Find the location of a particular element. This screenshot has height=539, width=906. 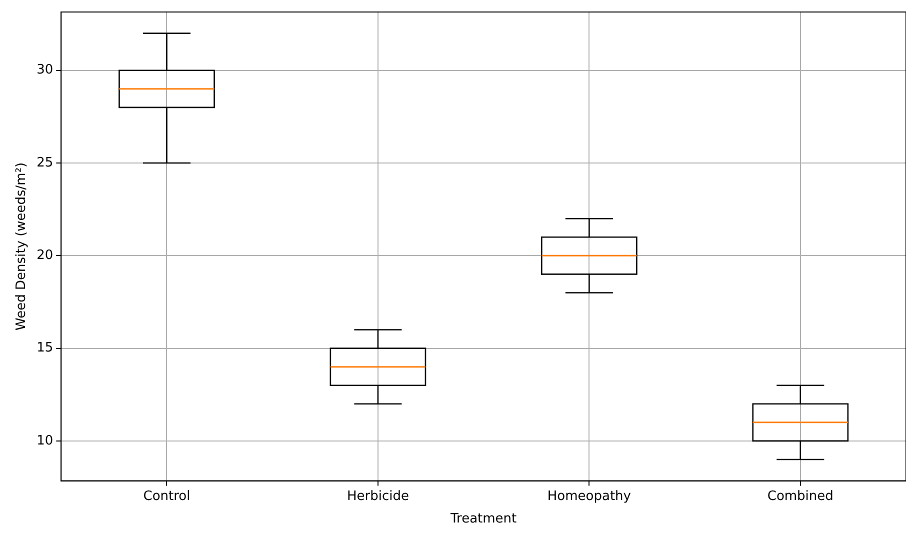

y-axis-title: Weed Density (weeds/m²) is located at coordinates (22, 246).